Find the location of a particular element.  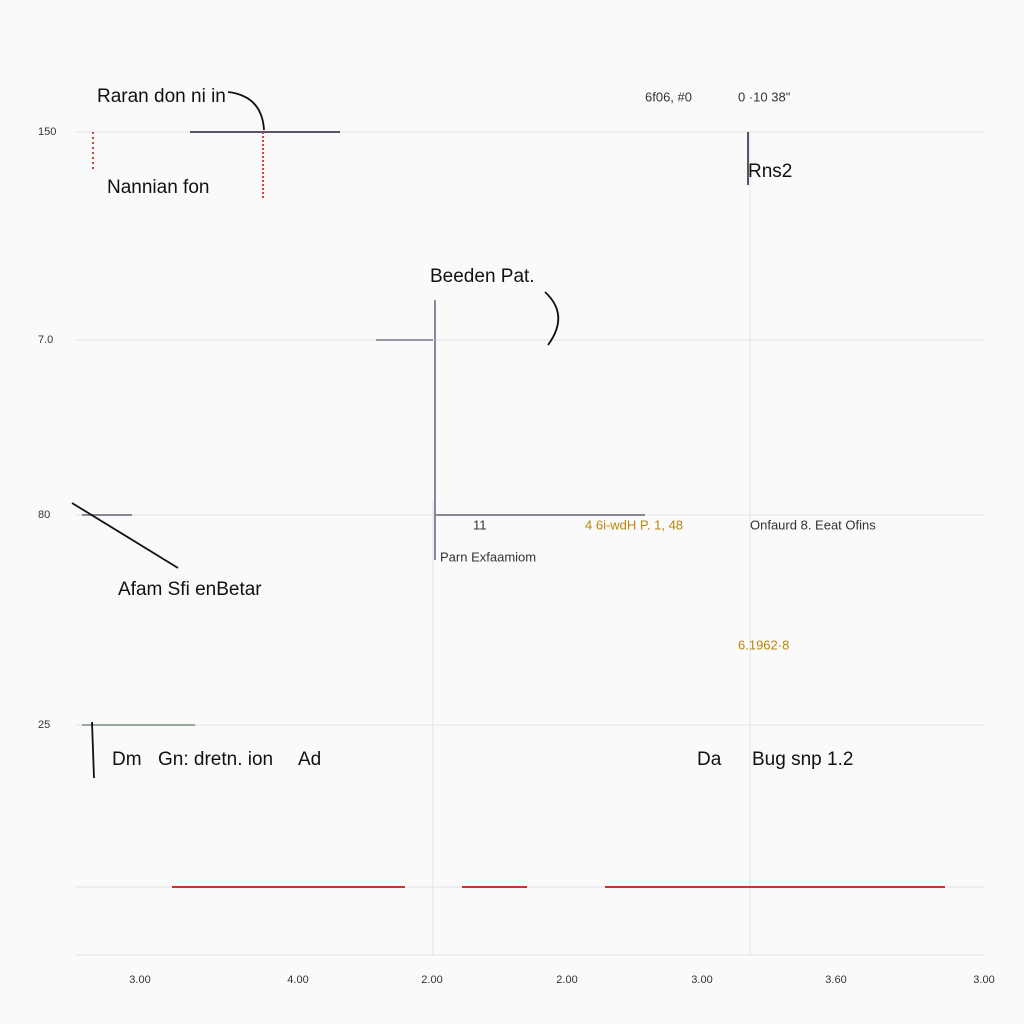

annotation: 4 6i-wdH P. 1, 48 is located at coordinates (634, 524).